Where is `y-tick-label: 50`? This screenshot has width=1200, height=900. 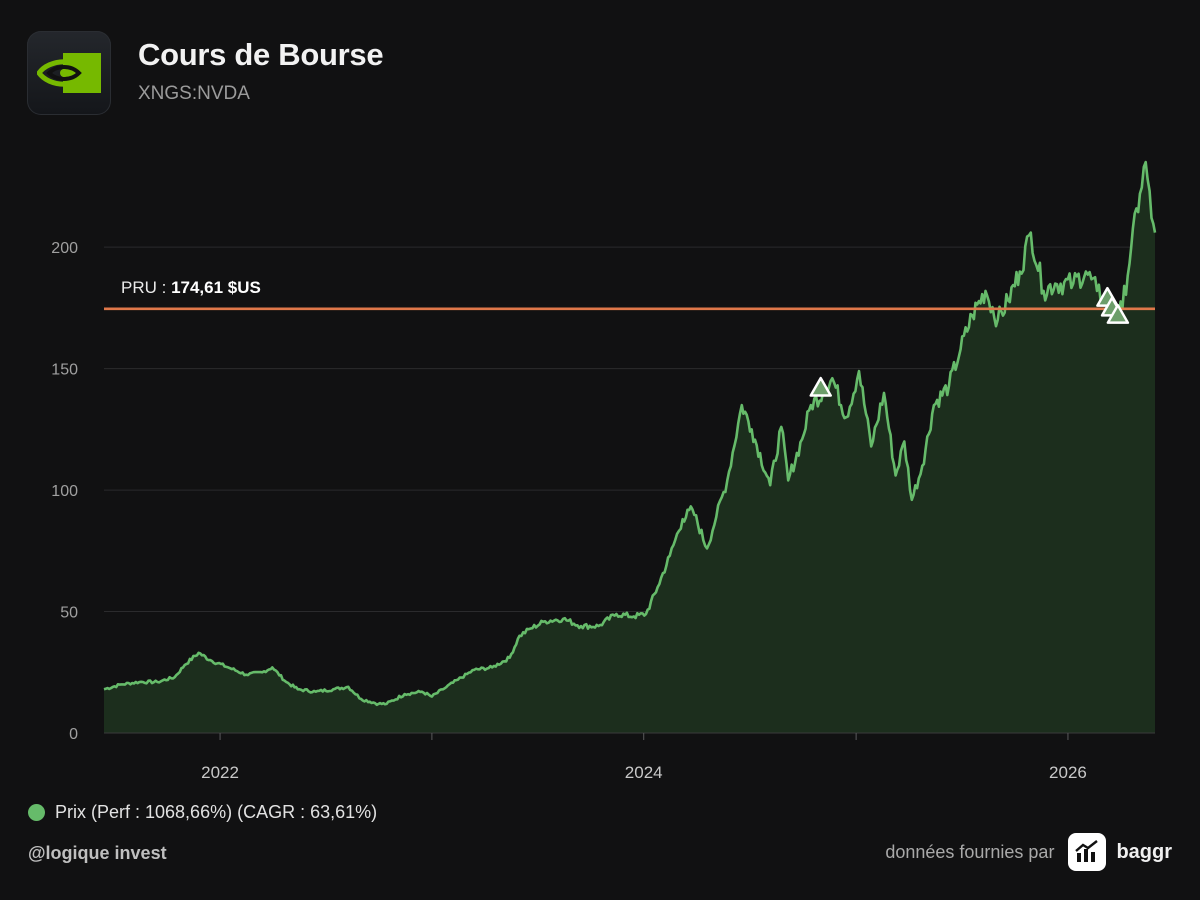 y-tick-label: 50 is located at coordinates (69, 613).